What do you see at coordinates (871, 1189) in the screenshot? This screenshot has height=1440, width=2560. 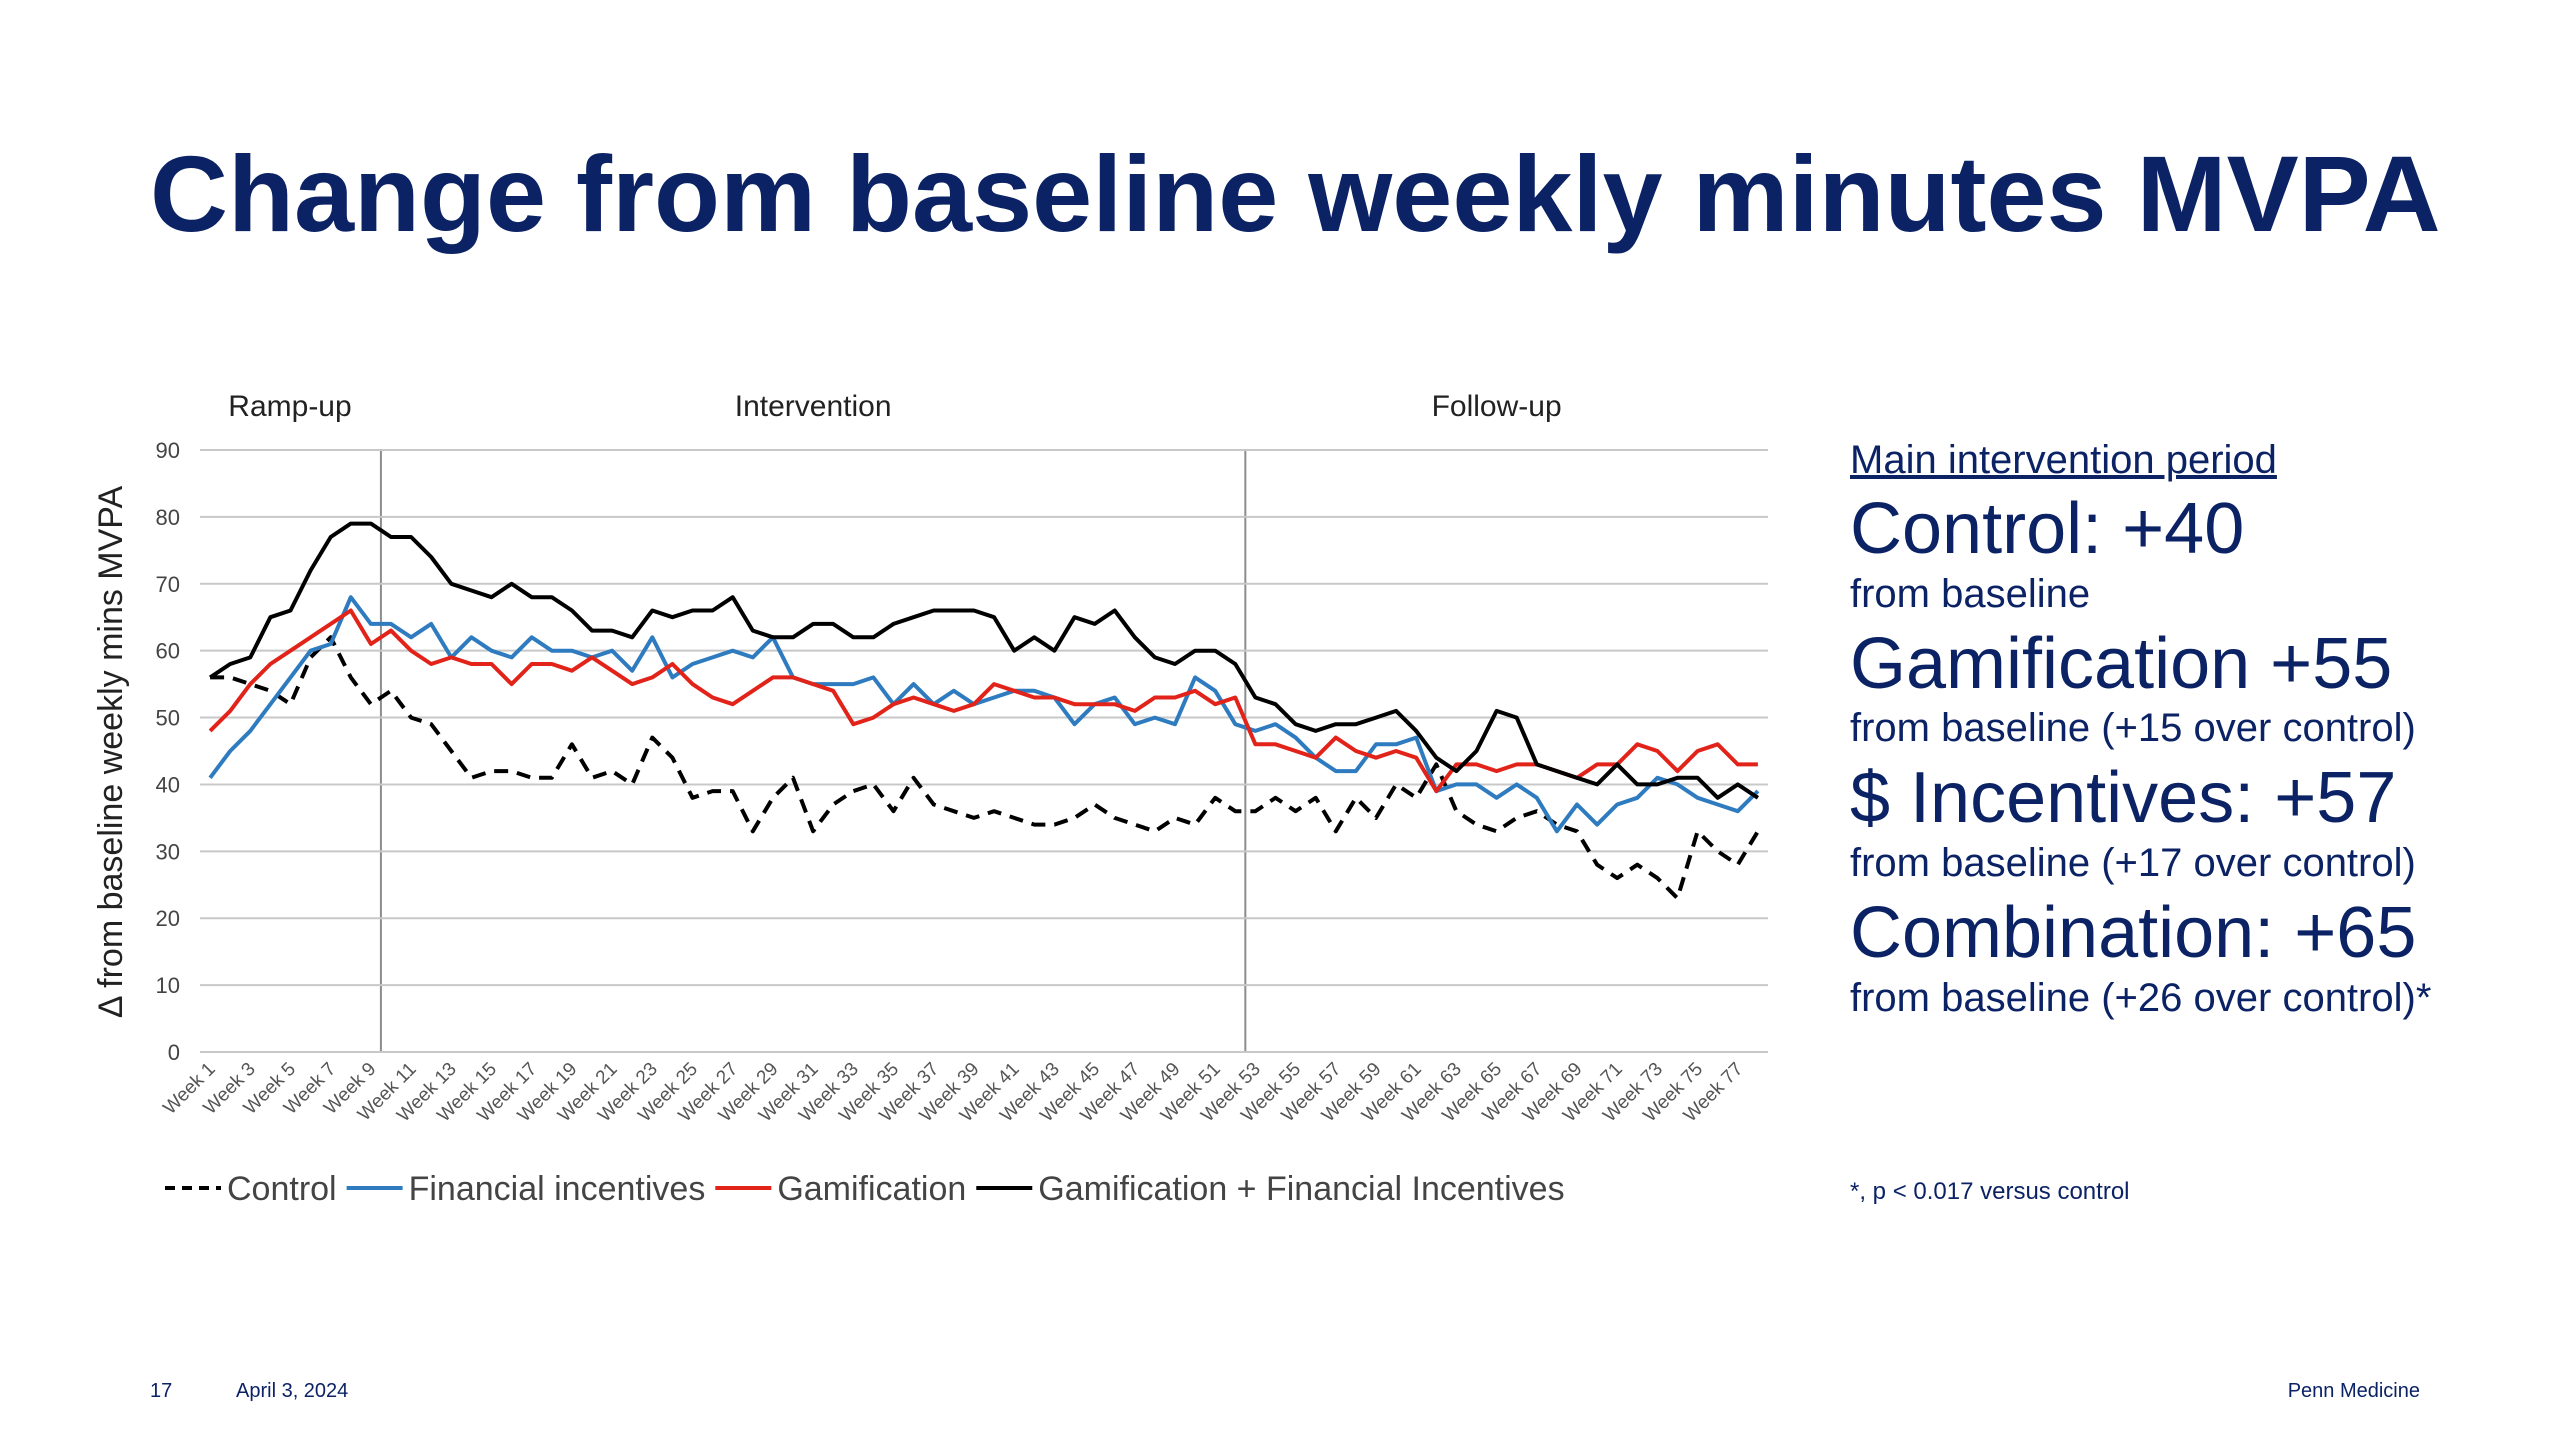 I see `legend-label: Gamification` at bounding box center [871, 1189].